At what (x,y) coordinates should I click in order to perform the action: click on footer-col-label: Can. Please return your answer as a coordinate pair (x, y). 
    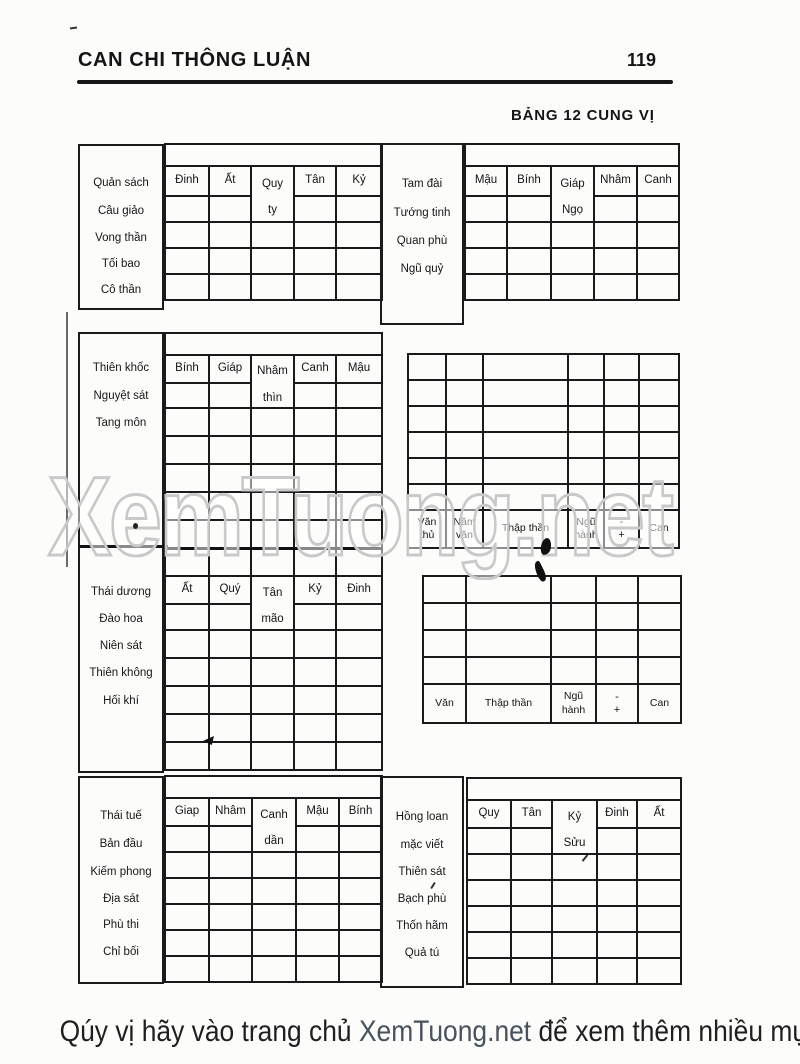
    Looking at the image, I should click on (659, 529).